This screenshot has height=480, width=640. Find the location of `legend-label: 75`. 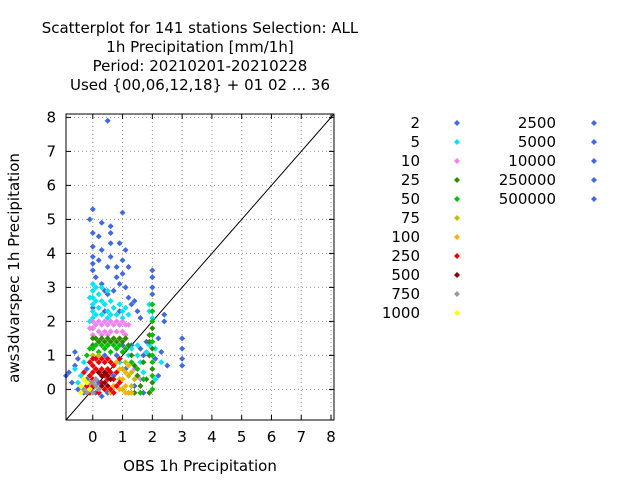

legend-label: 75 is located at coordinates (410, 218).